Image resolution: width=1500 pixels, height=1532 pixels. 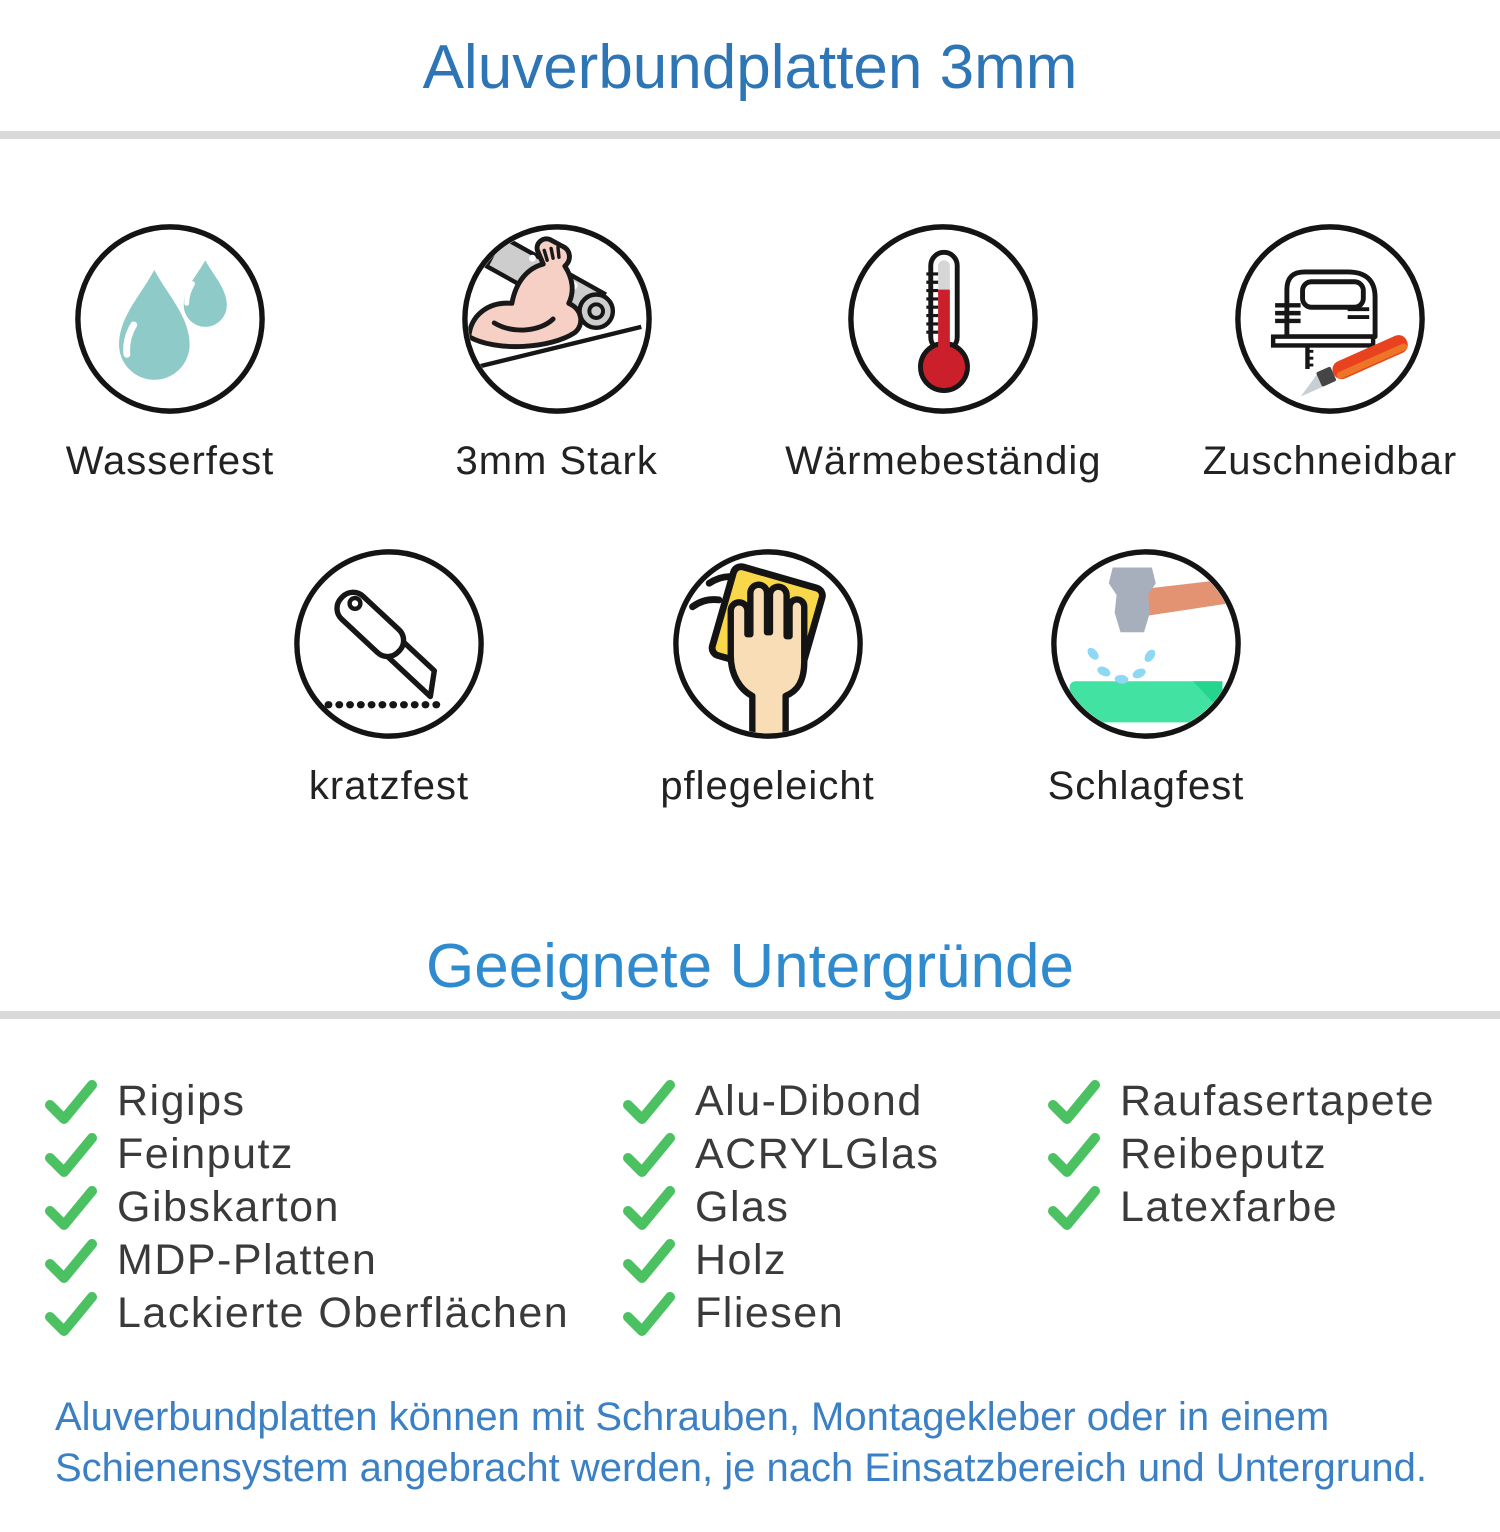 I want to click on list-item-label: Holz, so click(x=741, y=1260).